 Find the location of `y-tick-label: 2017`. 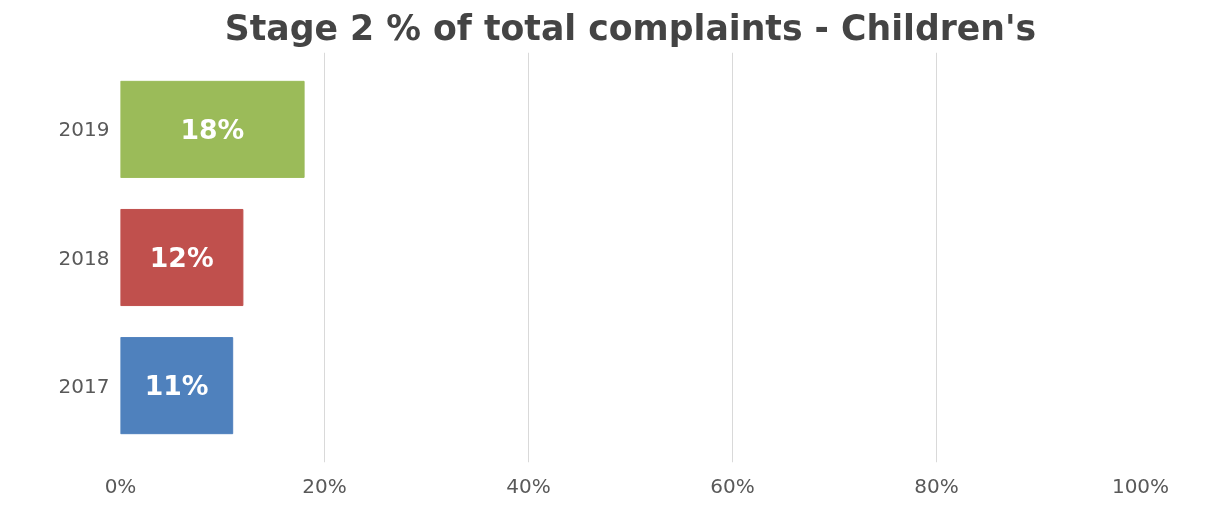

y-tick-label: 2017 is located at coordinates (84, 385).